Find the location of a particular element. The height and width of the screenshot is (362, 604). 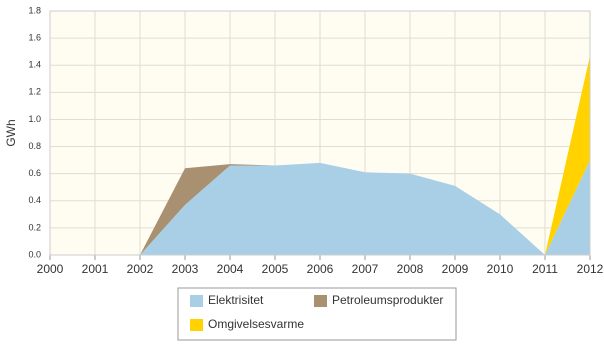

y-tick-label: 0.8 is located at coordinates (34, 146).